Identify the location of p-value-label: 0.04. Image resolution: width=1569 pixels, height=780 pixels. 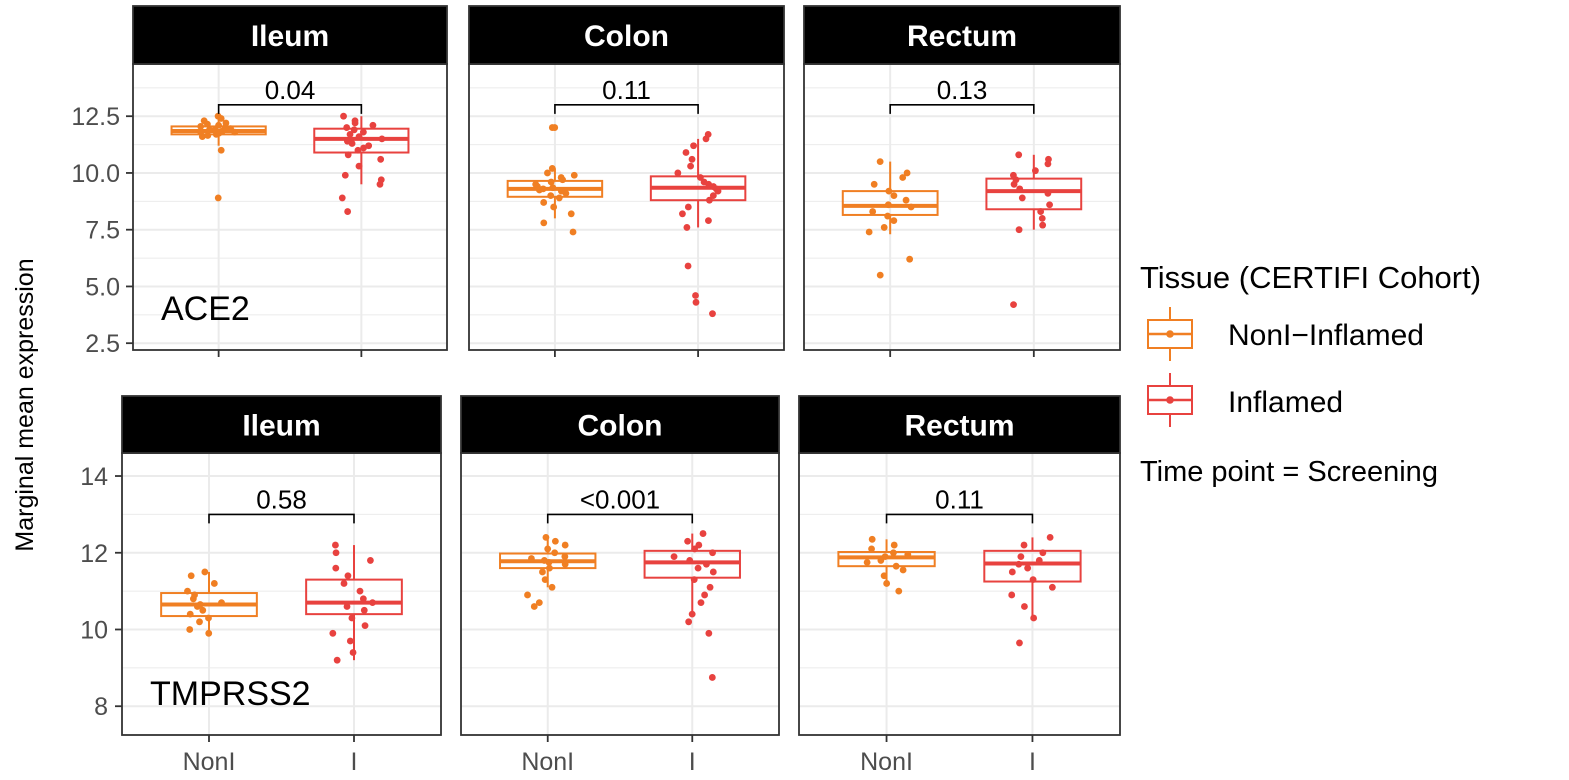
(290, 90).